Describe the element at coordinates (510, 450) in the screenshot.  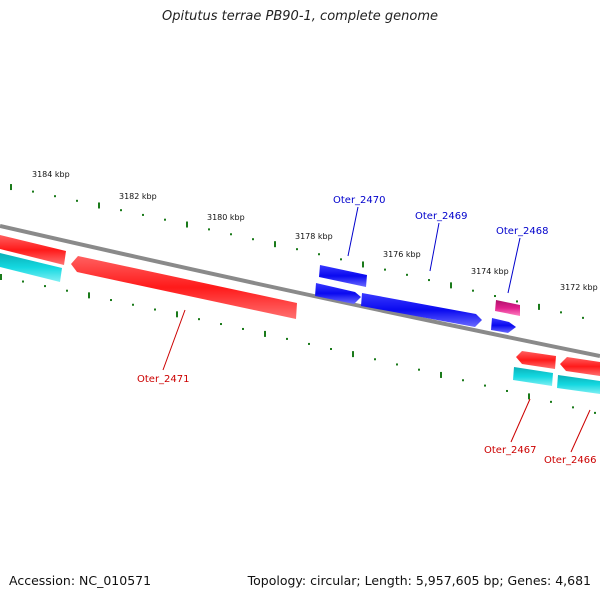
I see `gene-label-oter-2467: Oter_2467` at that location.